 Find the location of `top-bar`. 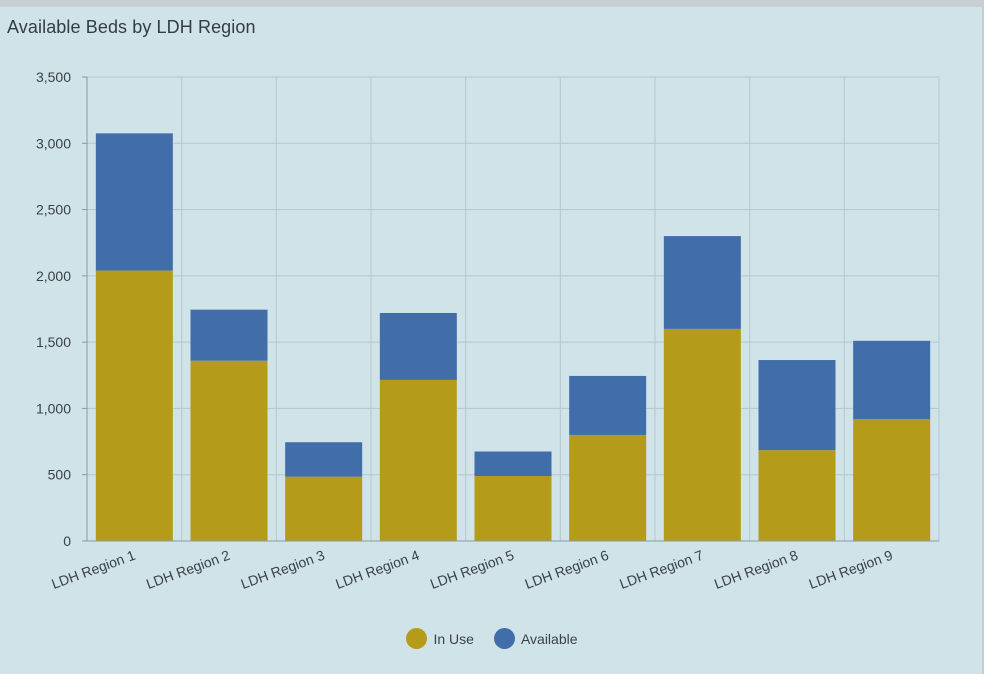

top-bar is located at coordinates (492, 3).